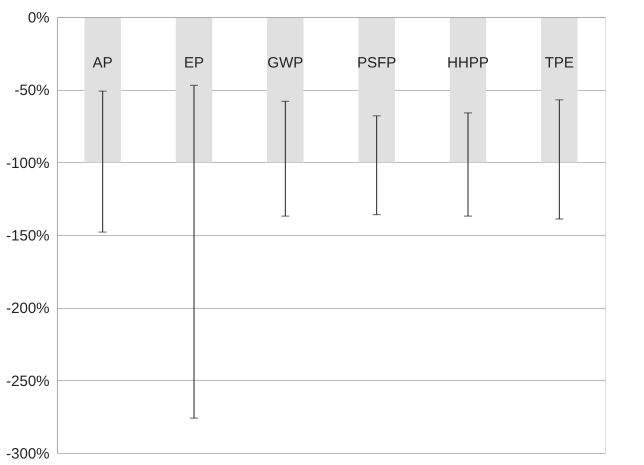 This screenshot has width=644, height=465. What do you see at coordinates (285, 63) in the screenshot?
I see `x-tick-label: GWP` at bounding box center [285, 63].